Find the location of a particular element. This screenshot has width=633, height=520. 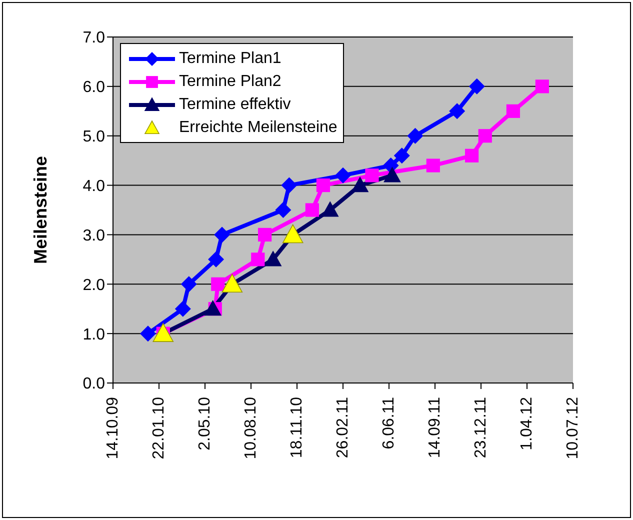

x-tick-label: 6.06.11 is located at coordinates (389, 423).